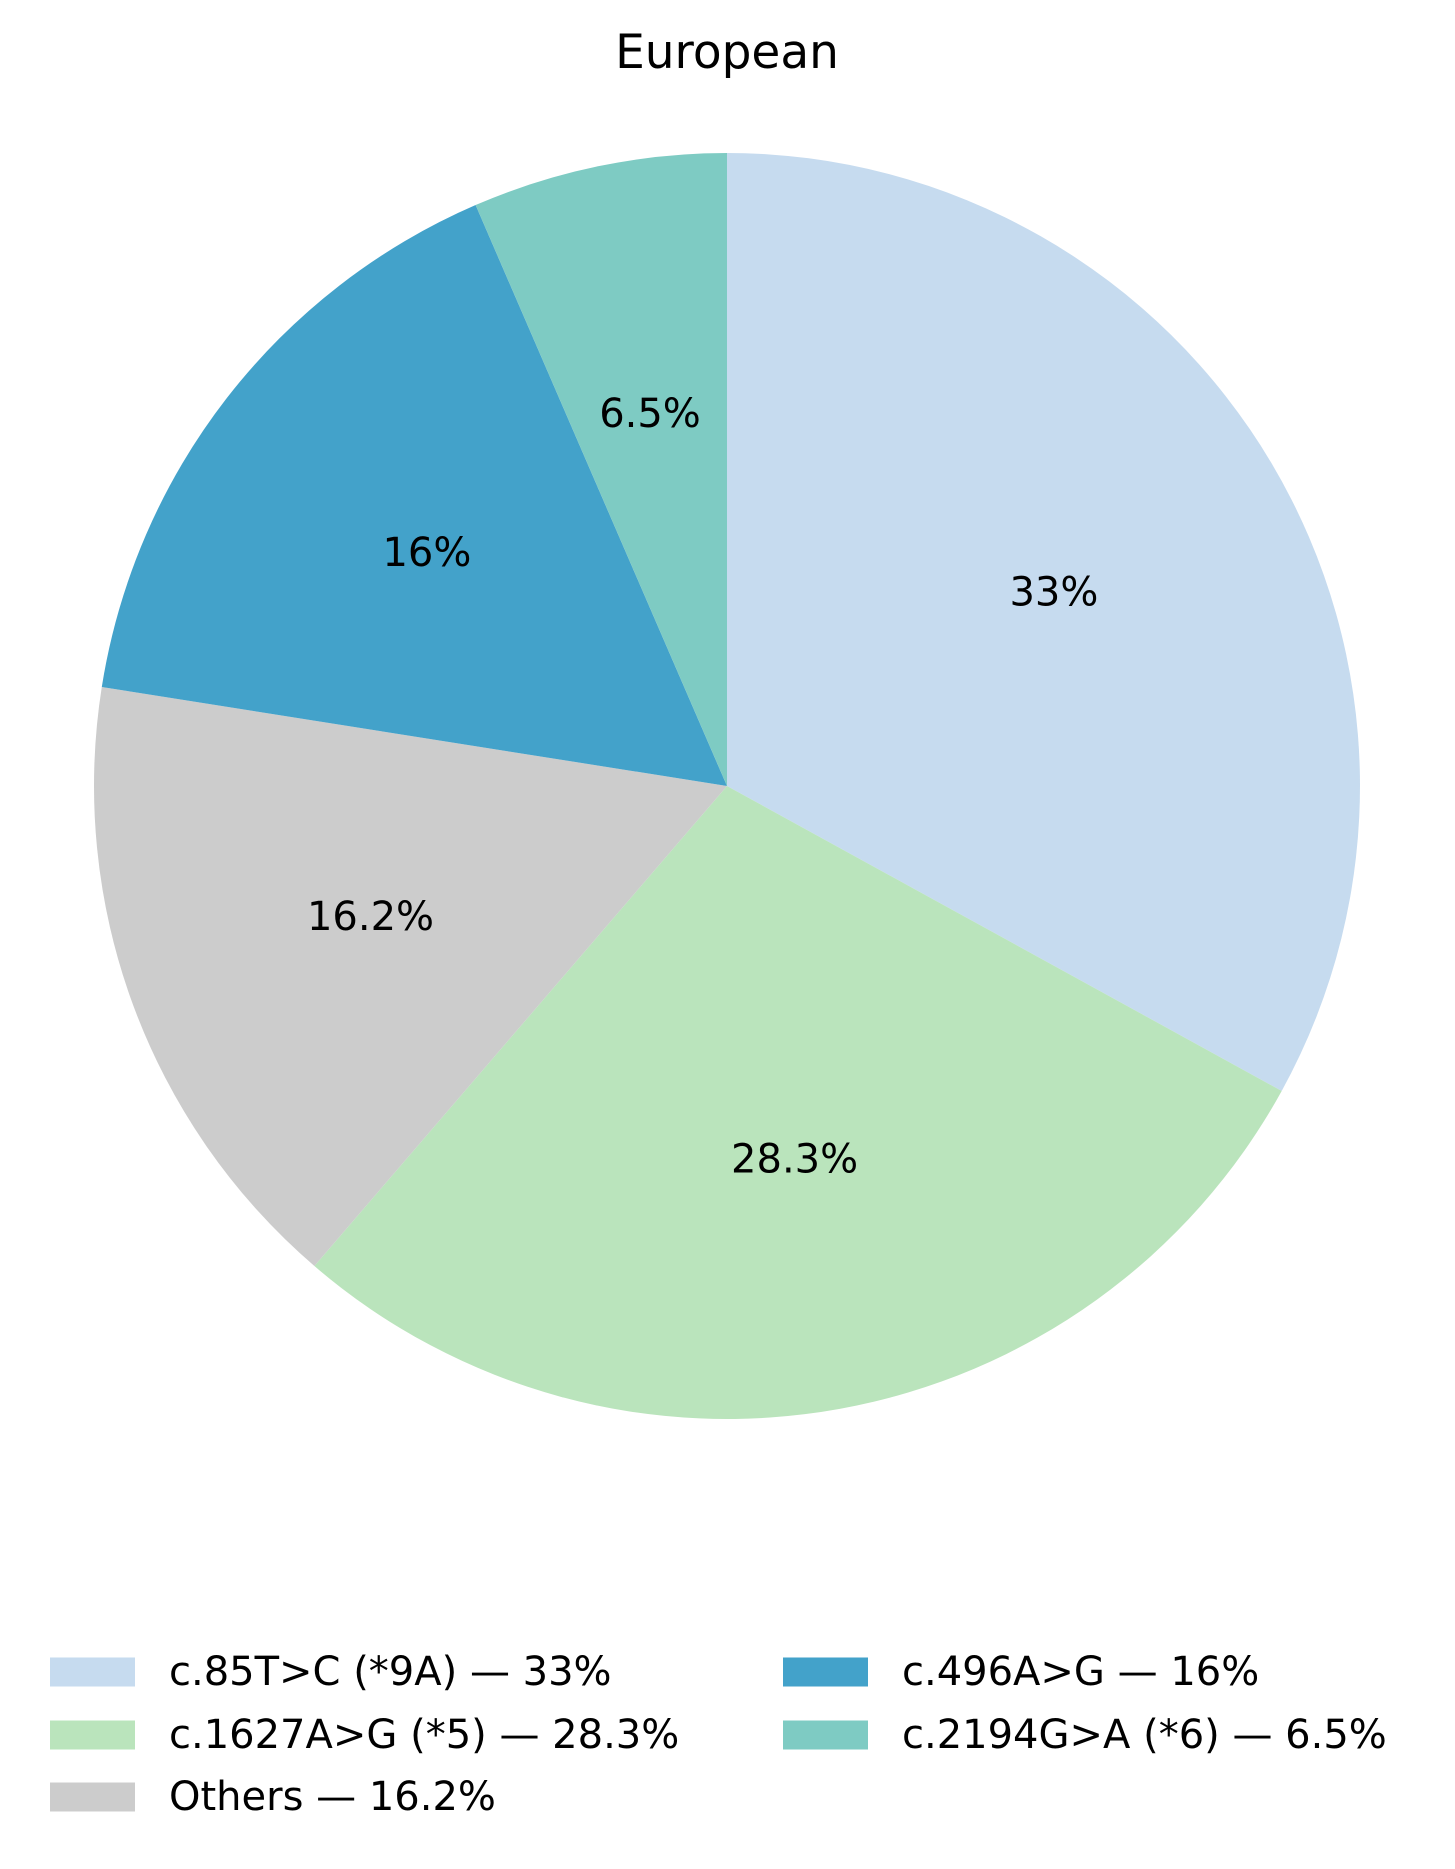 The image size is (1455, 1869). I want to click on legend-label: c.2194G>A (*6) — 6.5%, so click(1144, 1735).